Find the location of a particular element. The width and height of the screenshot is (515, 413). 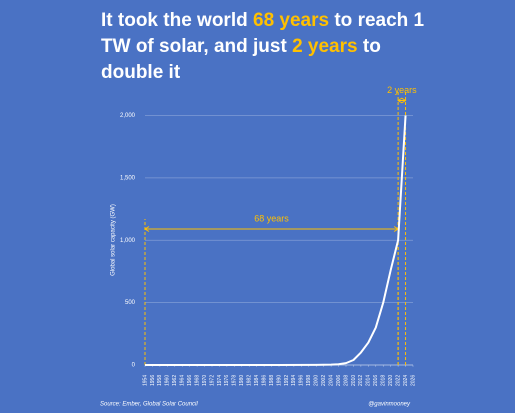

y-tick-label: 0 is located at coordinates (134, 366).